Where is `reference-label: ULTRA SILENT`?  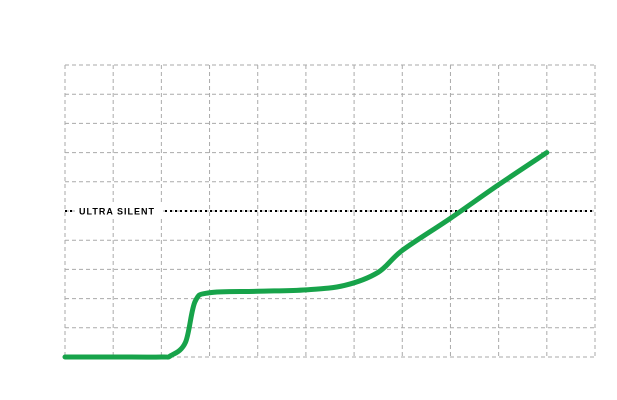
reference-label: ULTRA SILENT is located at coordinates (117, 211).